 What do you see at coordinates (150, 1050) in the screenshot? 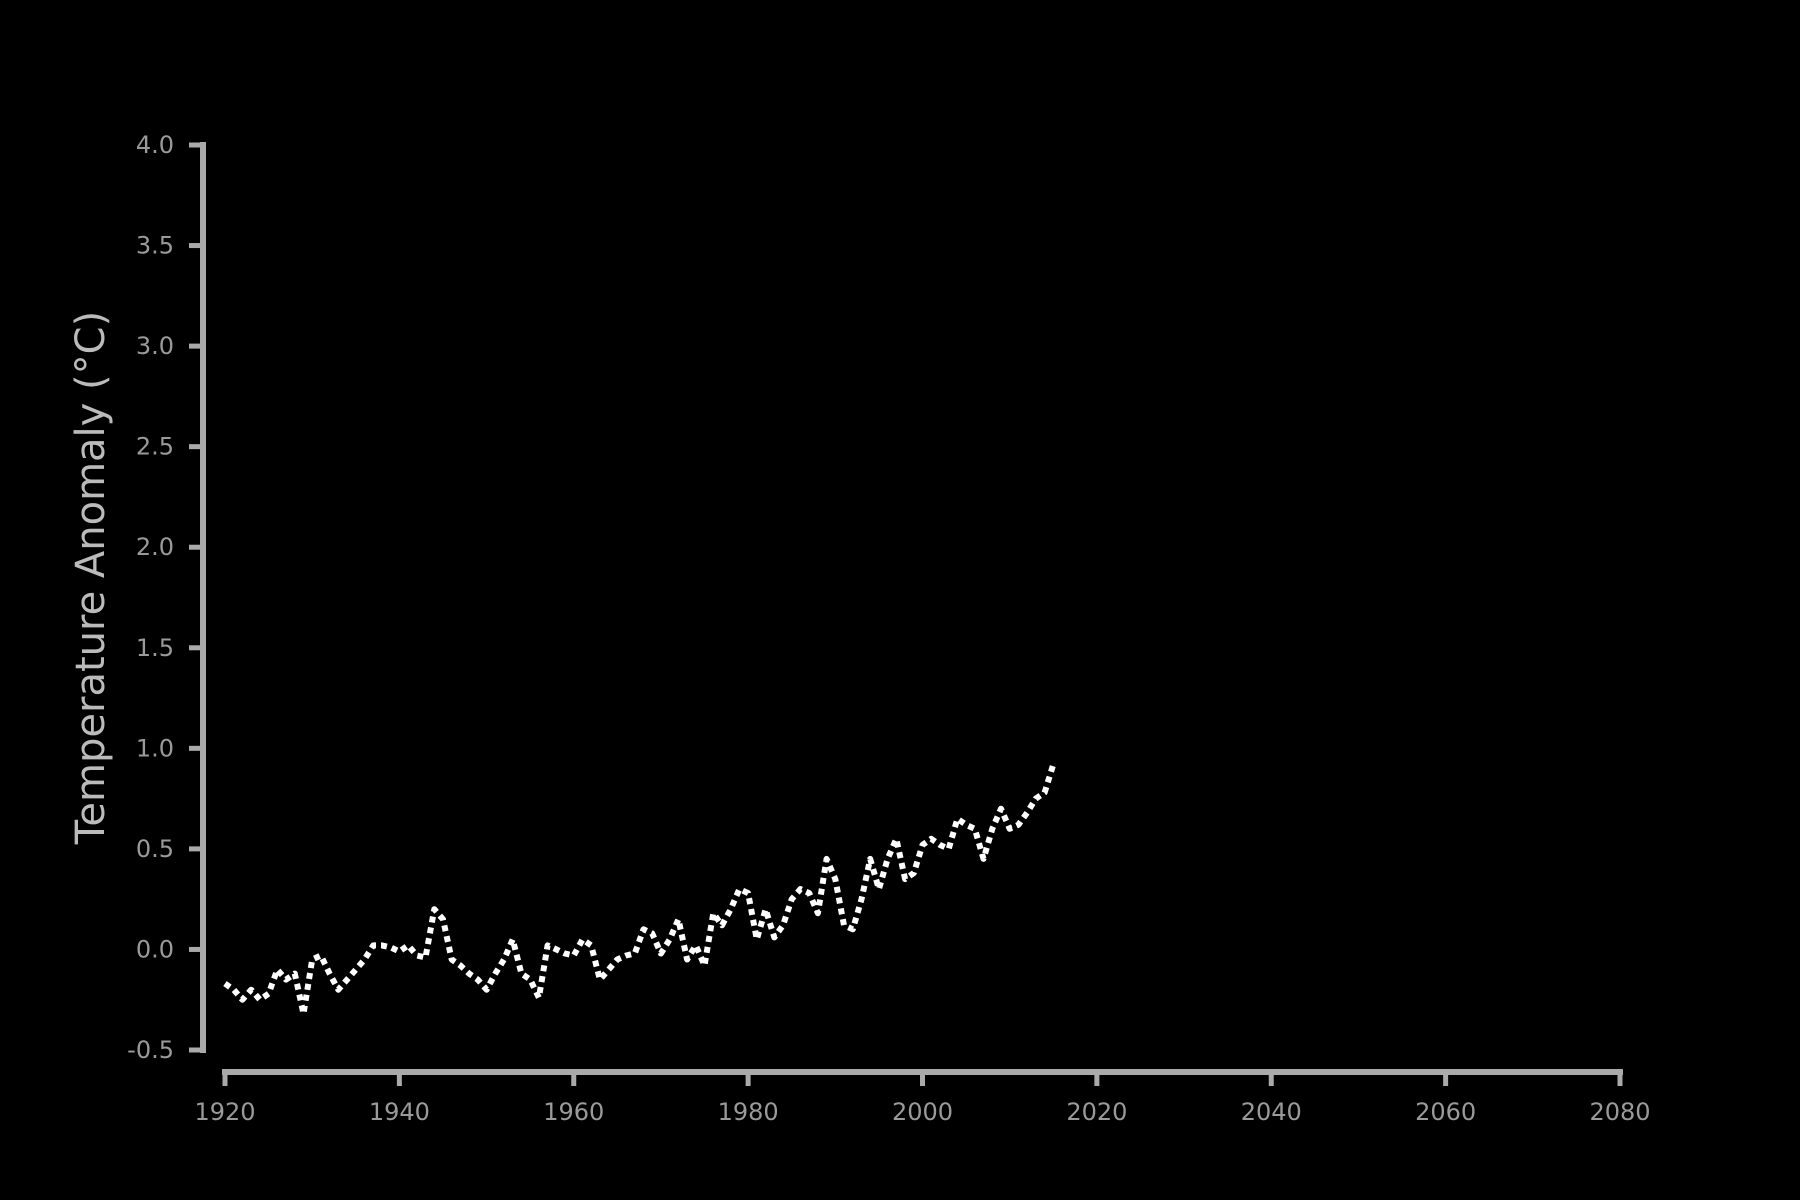
I see `y-tick-label: -0.5` at bounding box center [150, 1050].